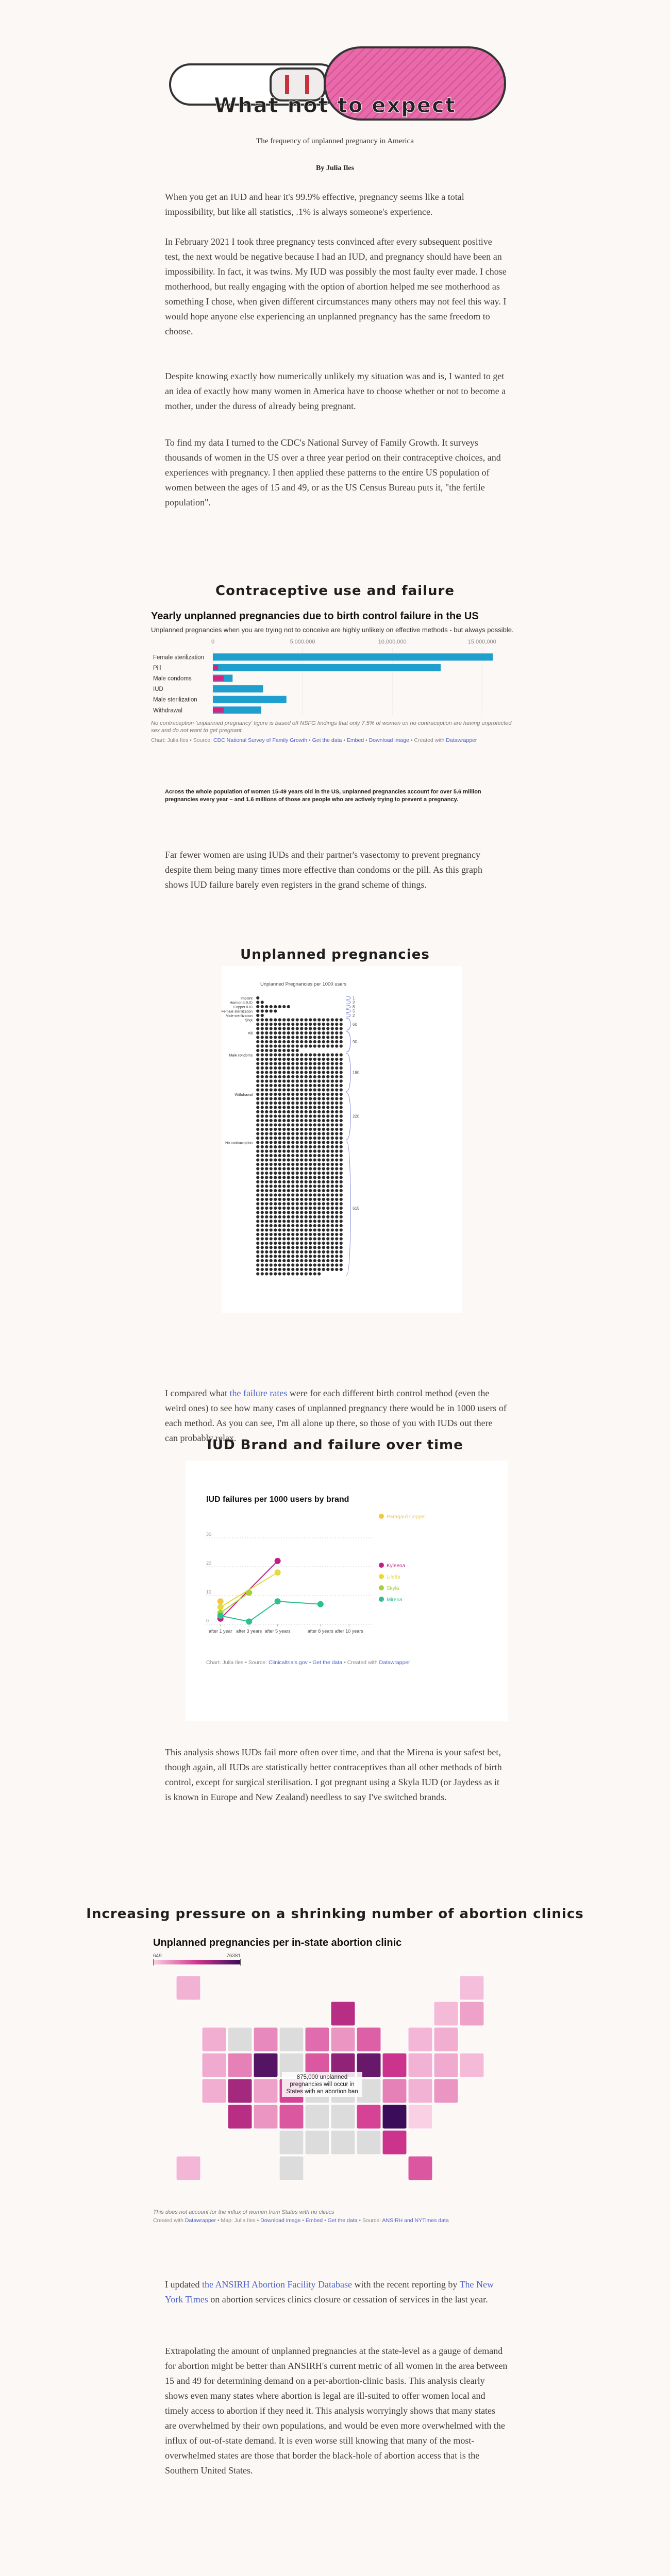  Describe the element at coordinates (329, 2291) in the screenshot. I see `link: The New York Times` at that location.